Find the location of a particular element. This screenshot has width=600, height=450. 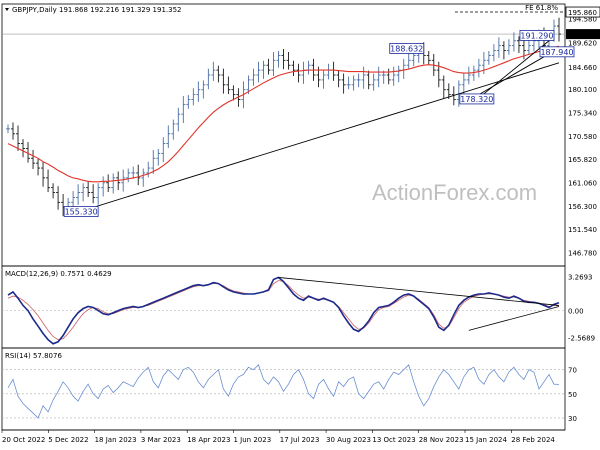

level-label: 191.290 is located at coordinates (536, 35).